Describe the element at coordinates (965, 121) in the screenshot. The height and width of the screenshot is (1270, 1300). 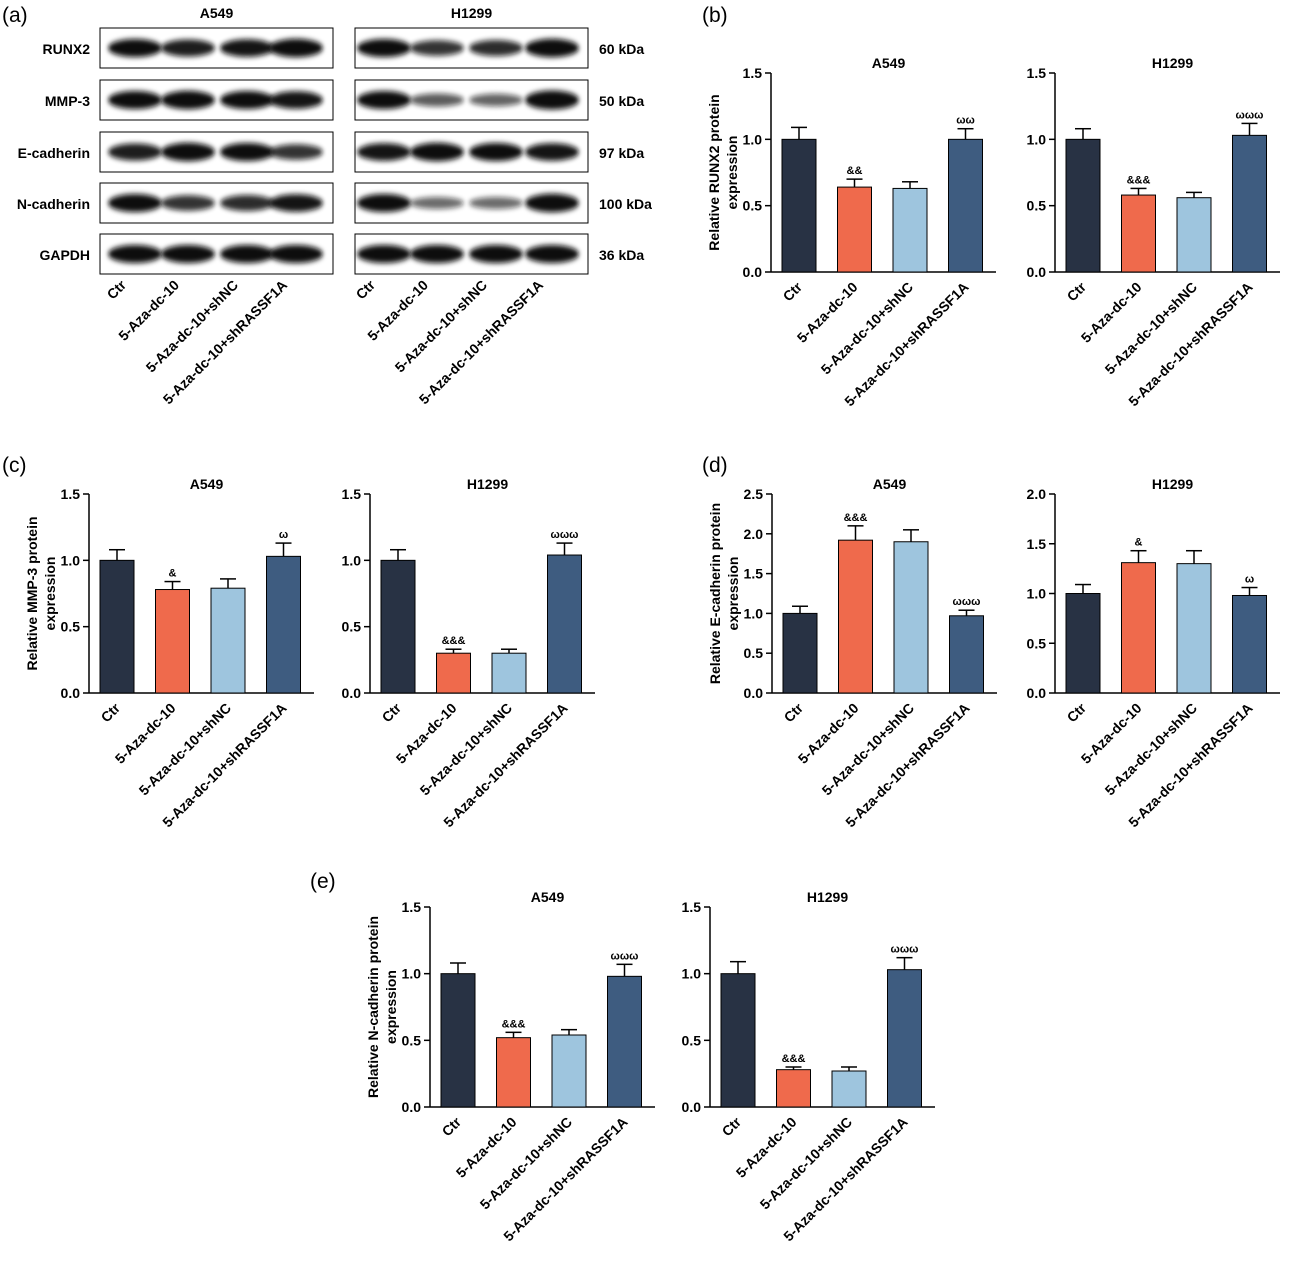
I see `significance-mark: ωω` at that location.